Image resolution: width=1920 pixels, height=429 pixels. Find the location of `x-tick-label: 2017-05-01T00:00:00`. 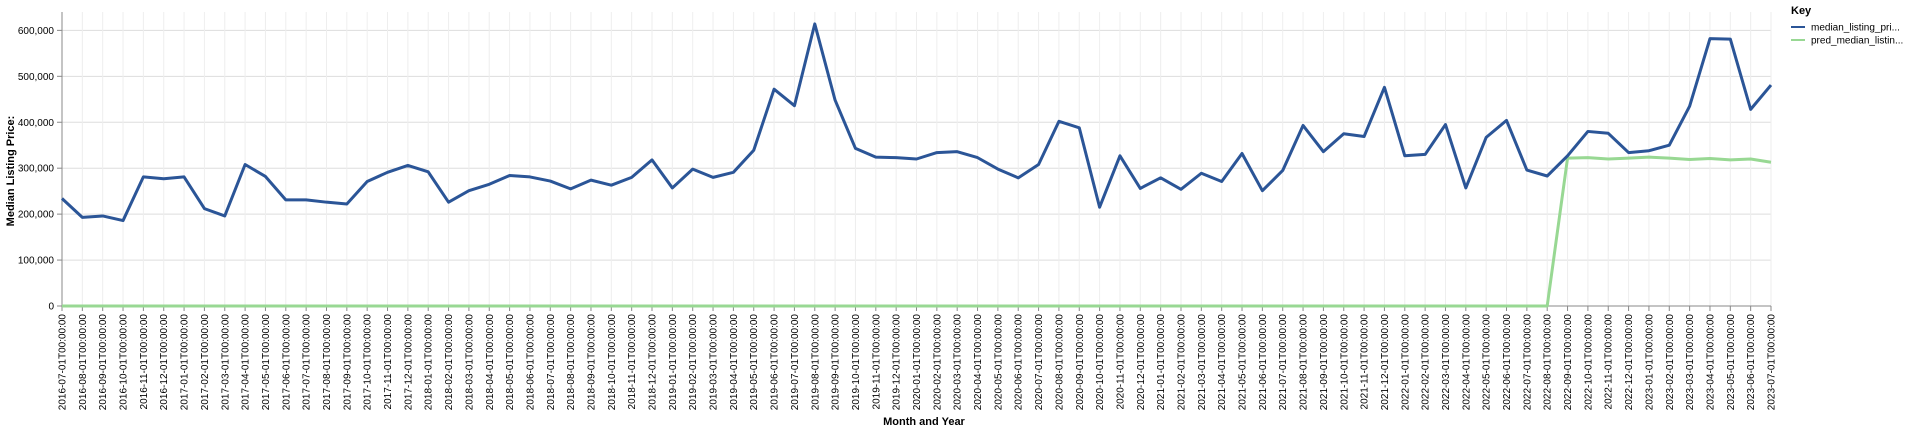

x-tick-label: 2017-05-01T00:00:00 is located at coordinates (266, 362).